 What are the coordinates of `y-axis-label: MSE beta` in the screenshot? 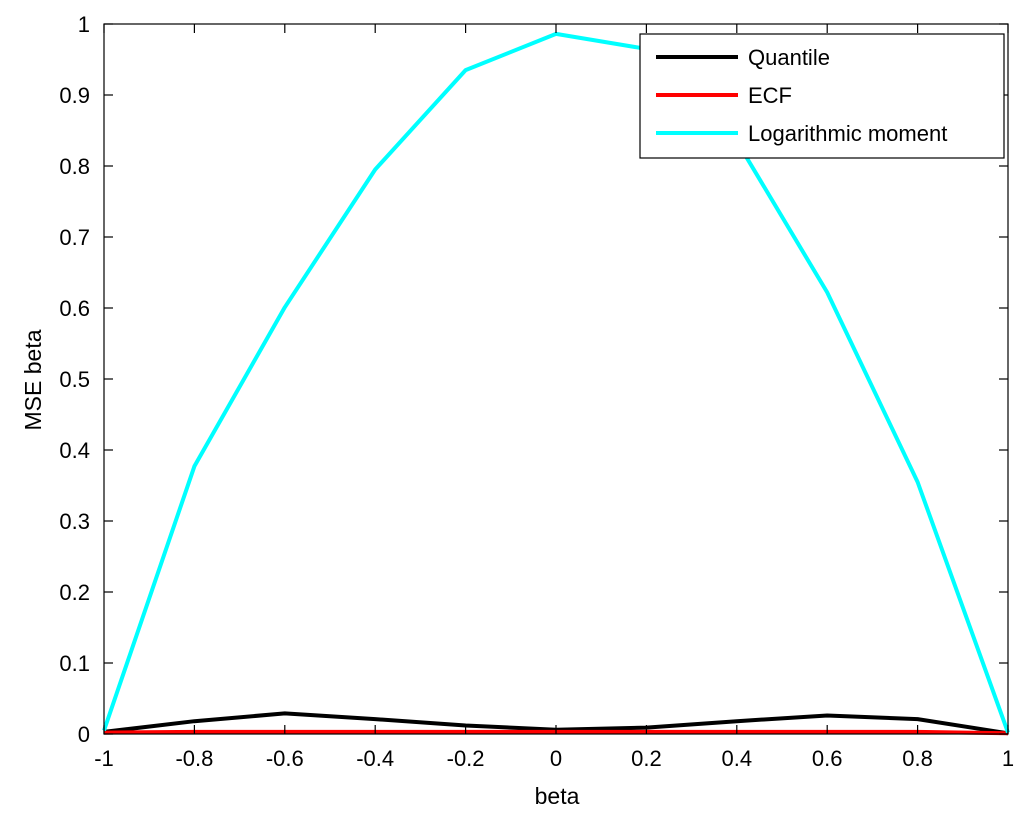 It's located at (33, 379).